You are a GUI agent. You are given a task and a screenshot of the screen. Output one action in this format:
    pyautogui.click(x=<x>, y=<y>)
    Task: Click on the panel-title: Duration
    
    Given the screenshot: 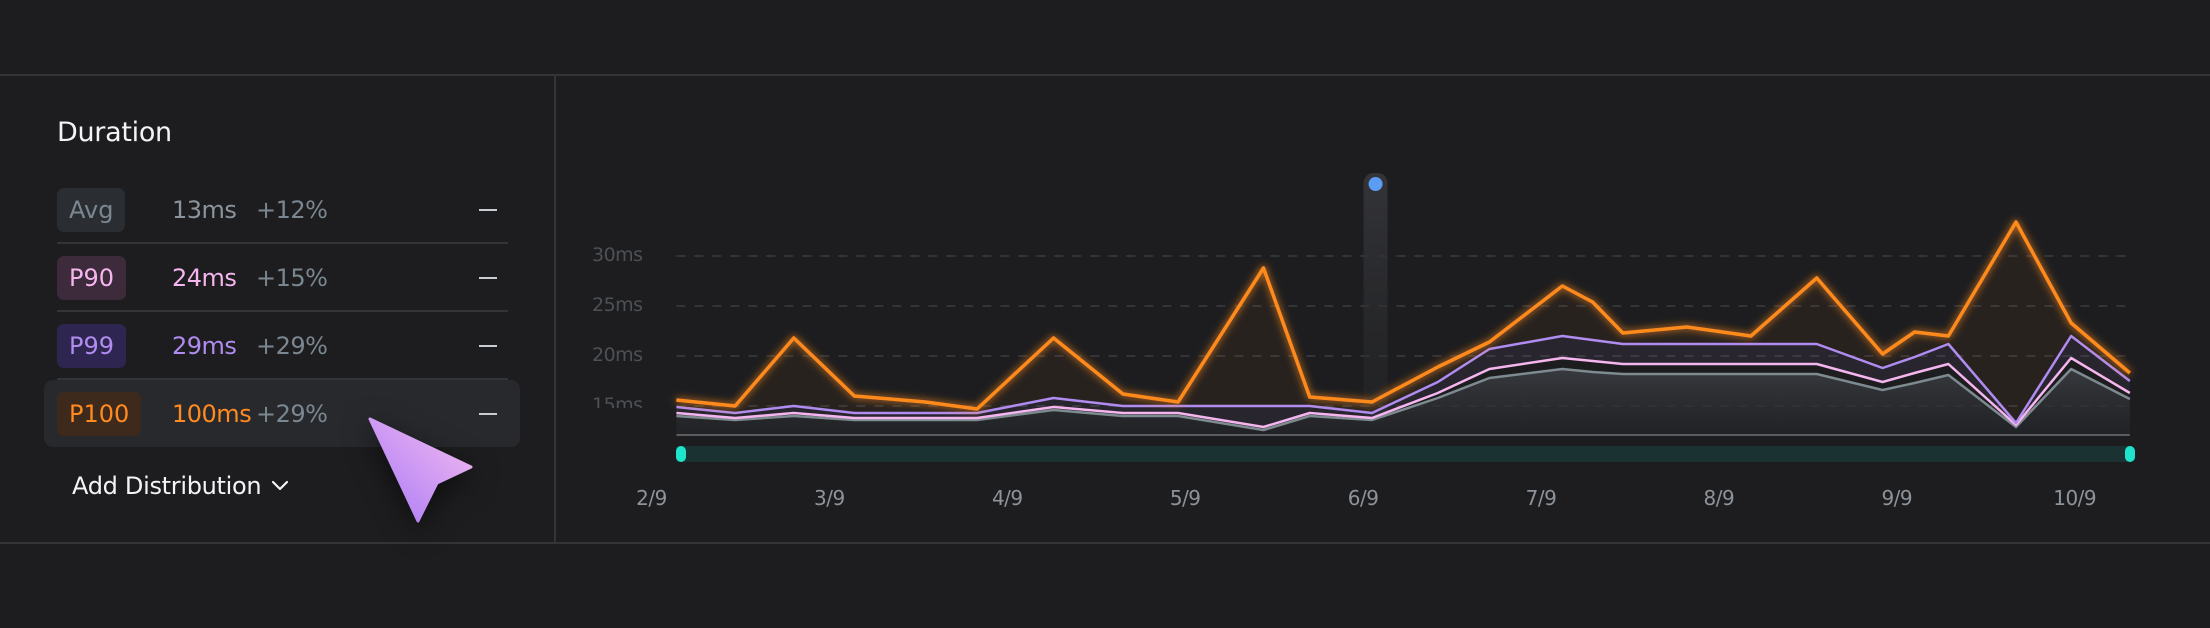 What is the action you would take?
    pyautogui.click(x=114, y=132)
    